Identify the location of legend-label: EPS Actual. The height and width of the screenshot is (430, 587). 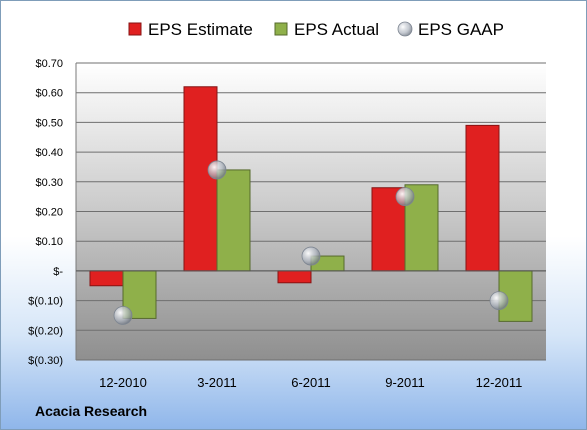
(336, 29).